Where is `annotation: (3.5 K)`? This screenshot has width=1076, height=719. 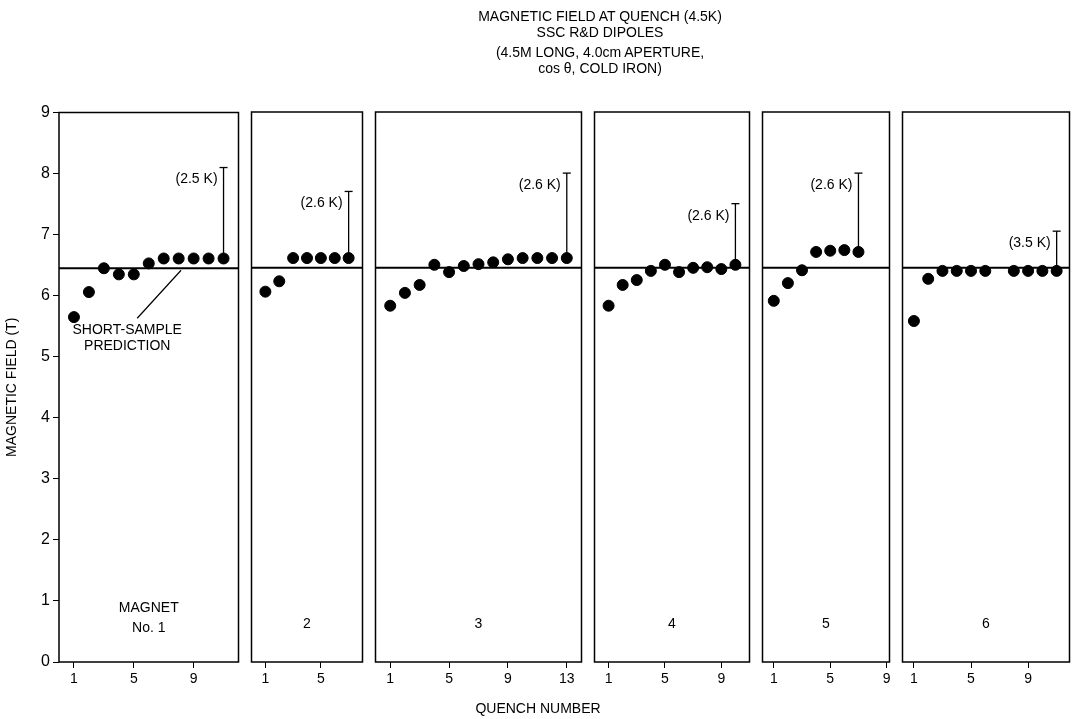 annotation: (3.5 K) is located at coordinates (1029, 242).